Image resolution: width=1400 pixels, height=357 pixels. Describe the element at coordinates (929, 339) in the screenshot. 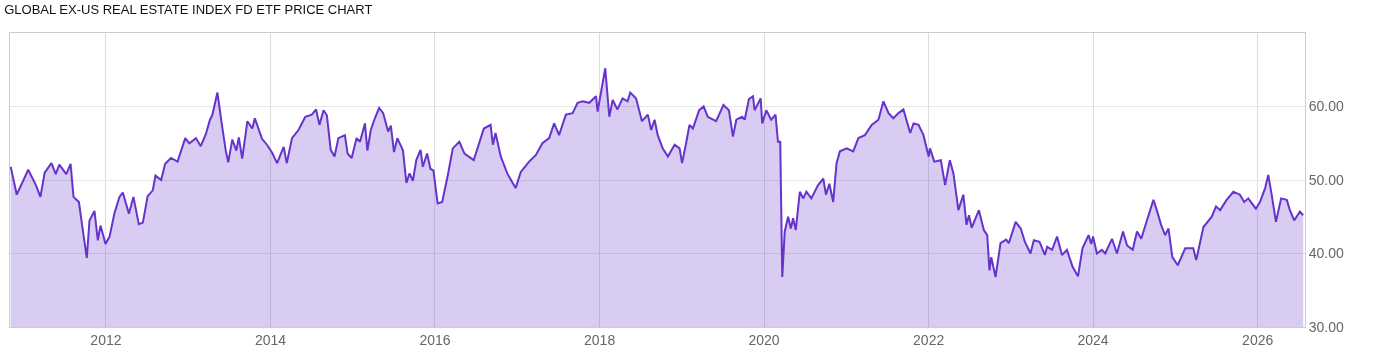

I see `x-tick-label: 2022` at that location.